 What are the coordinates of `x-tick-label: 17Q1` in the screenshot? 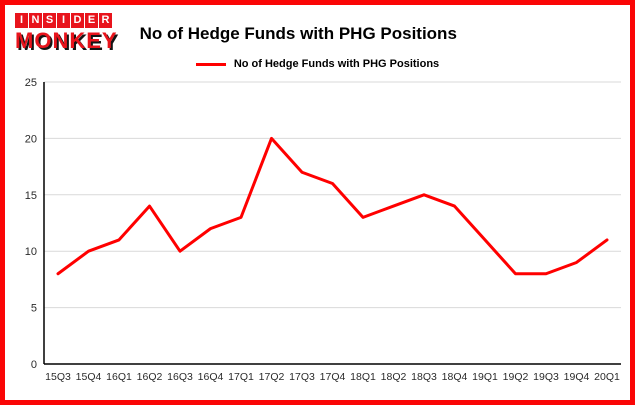 It's located at (241, 377).